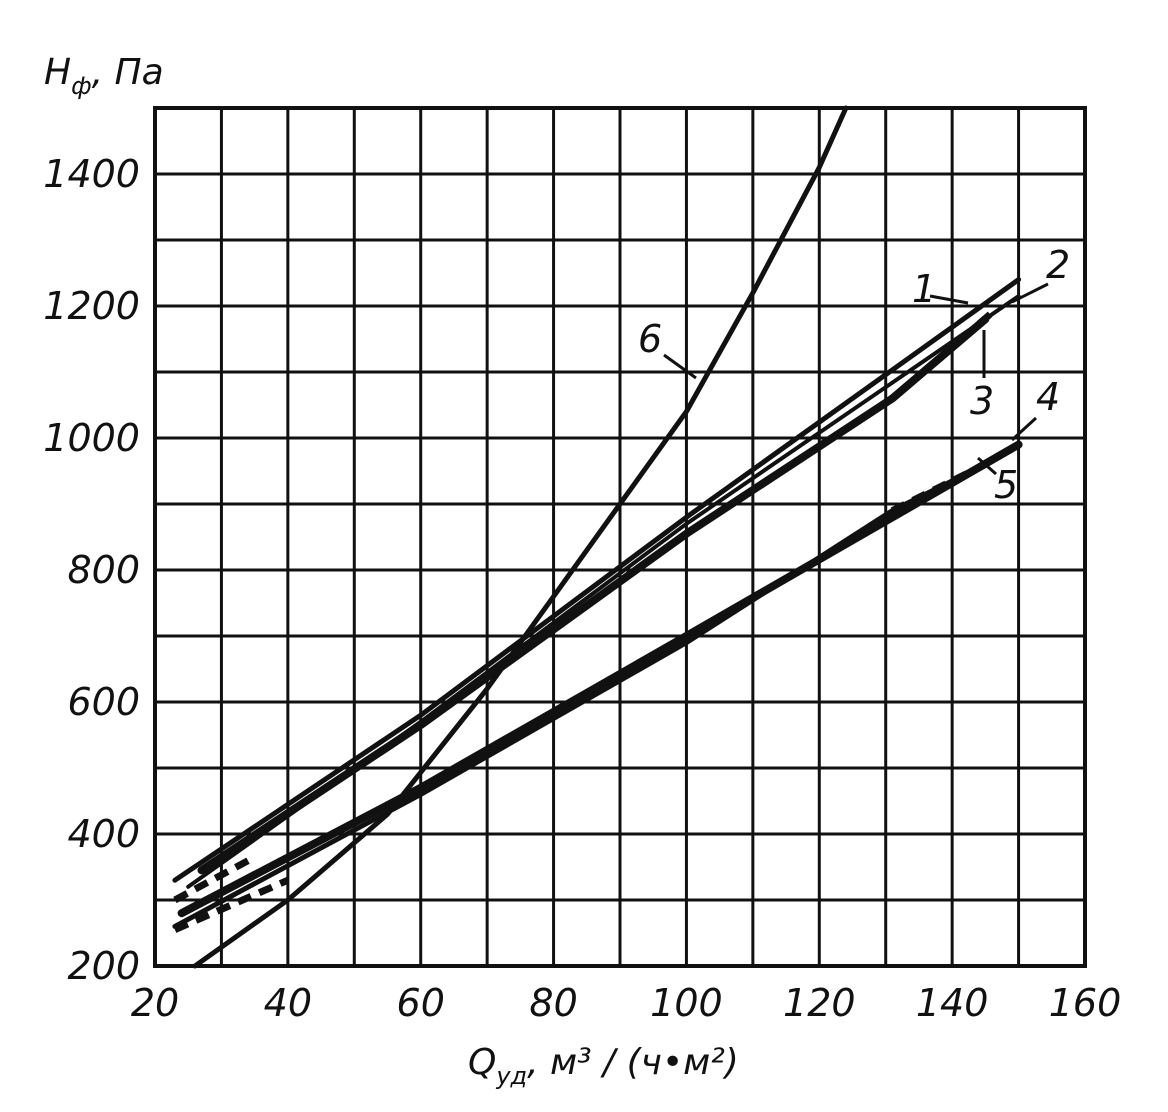  Describe the element at coordinates (553, 1003) in the screenshot. I see `x-tick-label: 80` at that location.